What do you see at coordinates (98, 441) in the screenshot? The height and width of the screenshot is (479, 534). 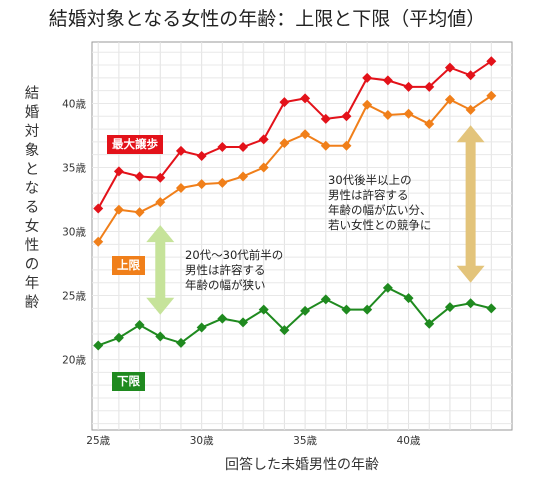 I see `x-tick-label: 25歳` at bounding box center [98, 441].